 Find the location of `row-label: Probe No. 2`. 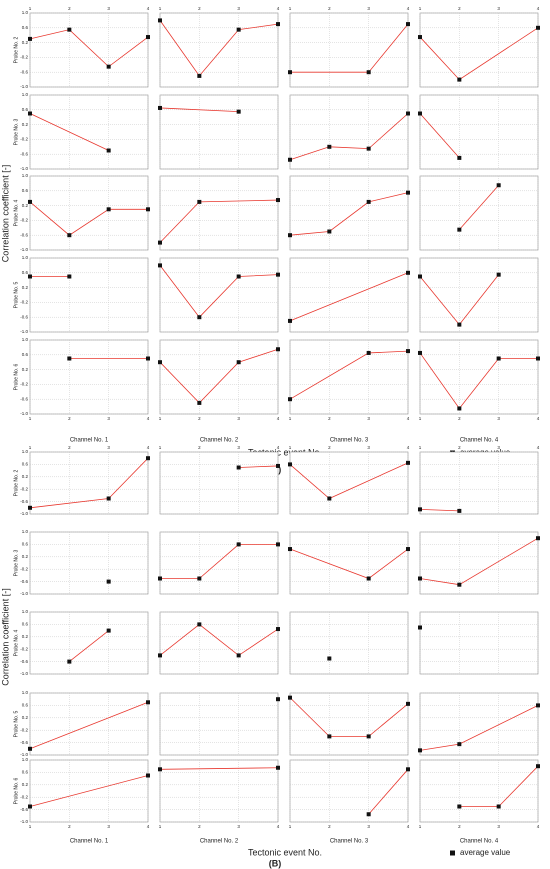

row-label: Probe No. 2 is located at coordinates (16, 49).